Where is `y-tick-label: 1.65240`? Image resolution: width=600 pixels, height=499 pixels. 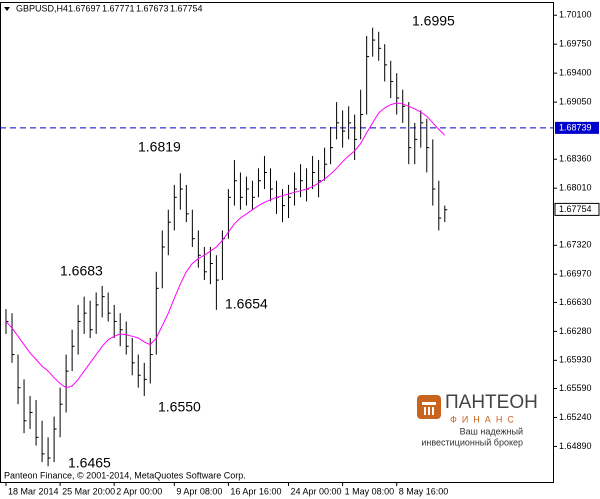 y-tick-label: 1.65240 is located at coordinates (575, 417).